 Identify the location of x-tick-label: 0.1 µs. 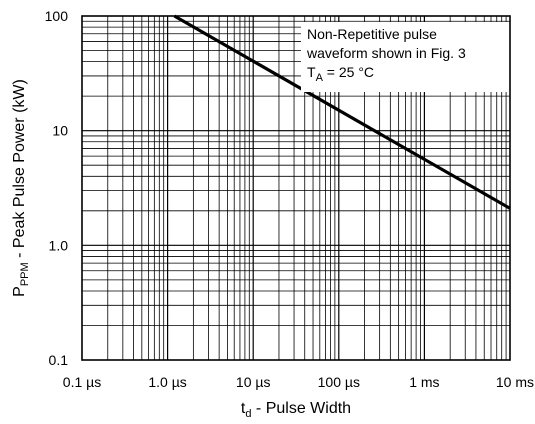
(82, 382).